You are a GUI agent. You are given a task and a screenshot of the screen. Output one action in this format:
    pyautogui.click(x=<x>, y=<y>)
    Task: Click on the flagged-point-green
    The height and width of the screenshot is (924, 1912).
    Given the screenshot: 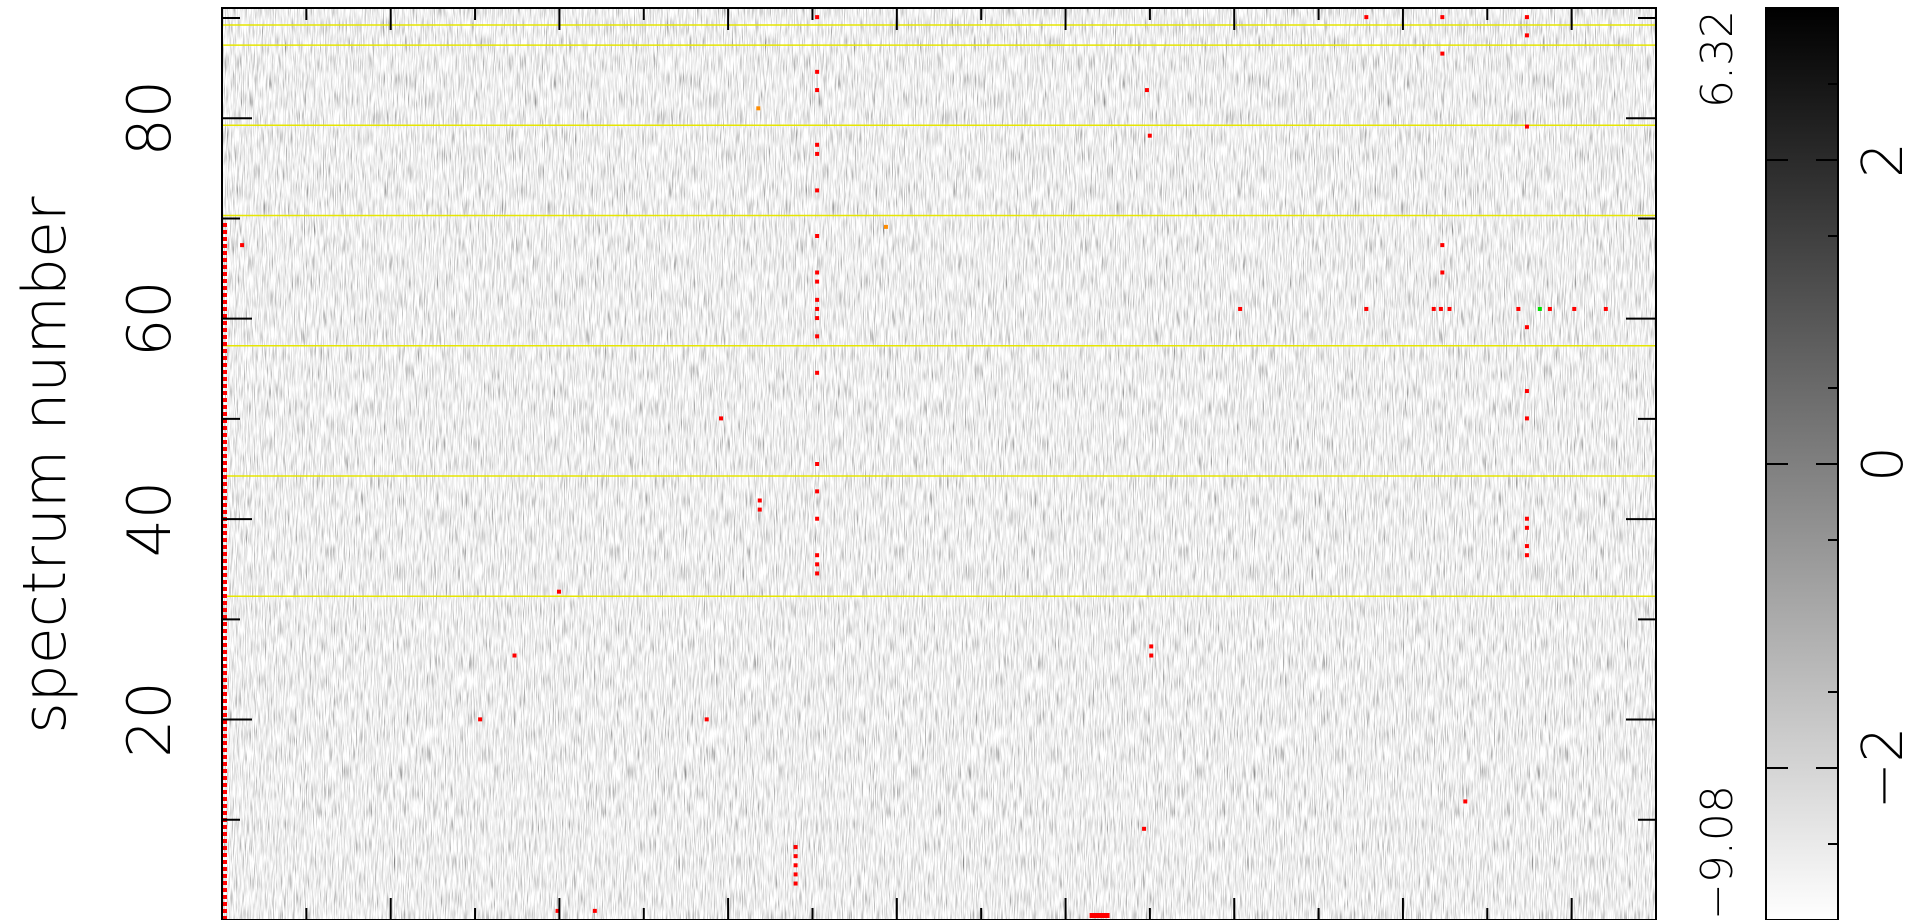 What is the action you would take?
    pyautogui.click(x=1539, y=308)
    